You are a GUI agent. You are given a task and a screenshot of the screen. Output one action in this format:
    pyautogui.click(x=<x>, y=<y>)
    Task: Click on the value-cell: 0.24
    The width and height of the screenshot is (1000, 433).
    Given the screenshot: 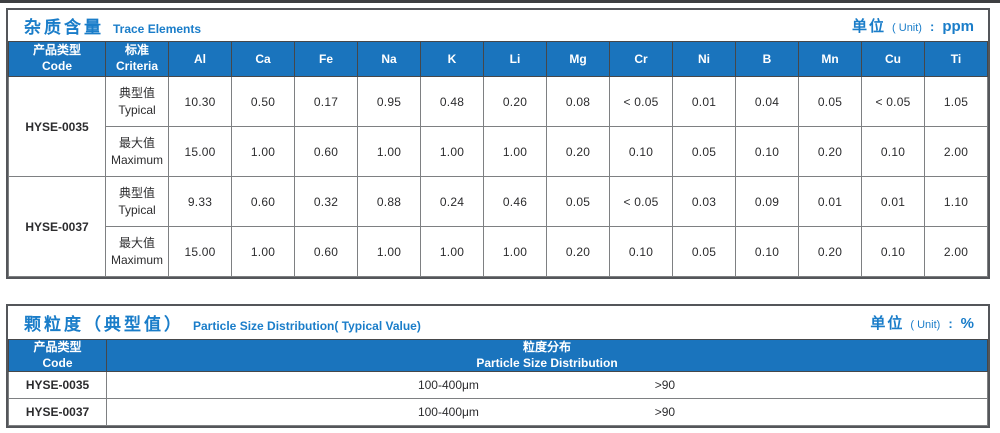 What is the action you would take?
    pyautogui.click(x=452, y=201)
    